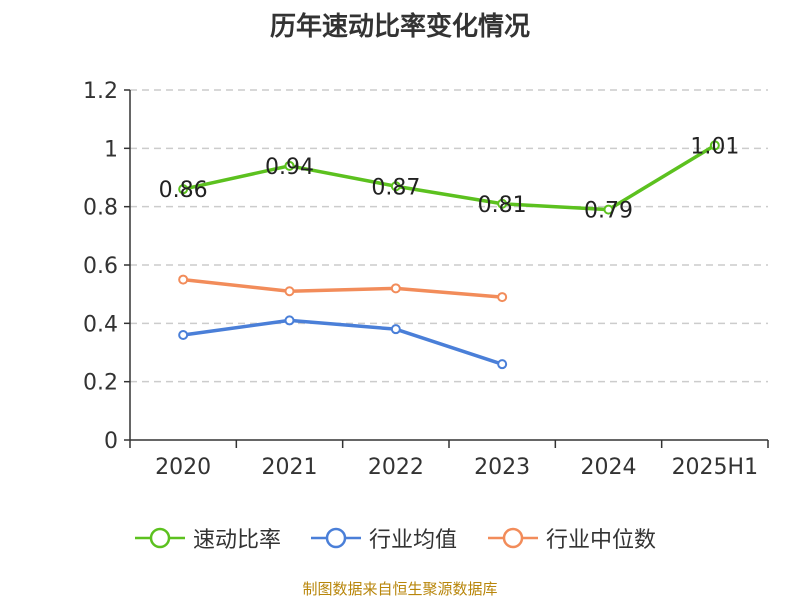  I want to click on legend-item-industry-mean: 行业均值, so click(384, 538).